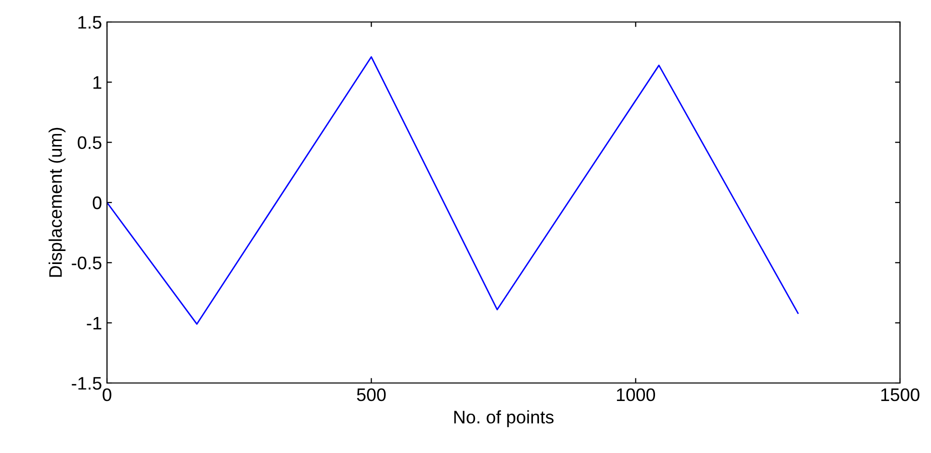  I want to click on x-tick-label: 500, so click(371, 395).